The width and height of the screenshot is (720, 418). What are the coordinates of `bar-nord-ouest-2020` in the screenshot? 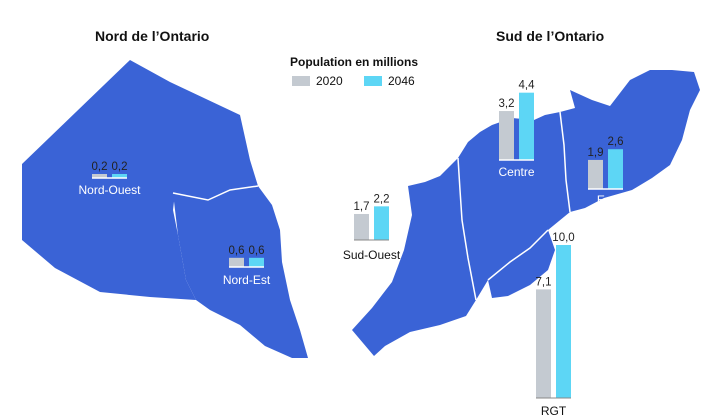 It's located at (99, 176).